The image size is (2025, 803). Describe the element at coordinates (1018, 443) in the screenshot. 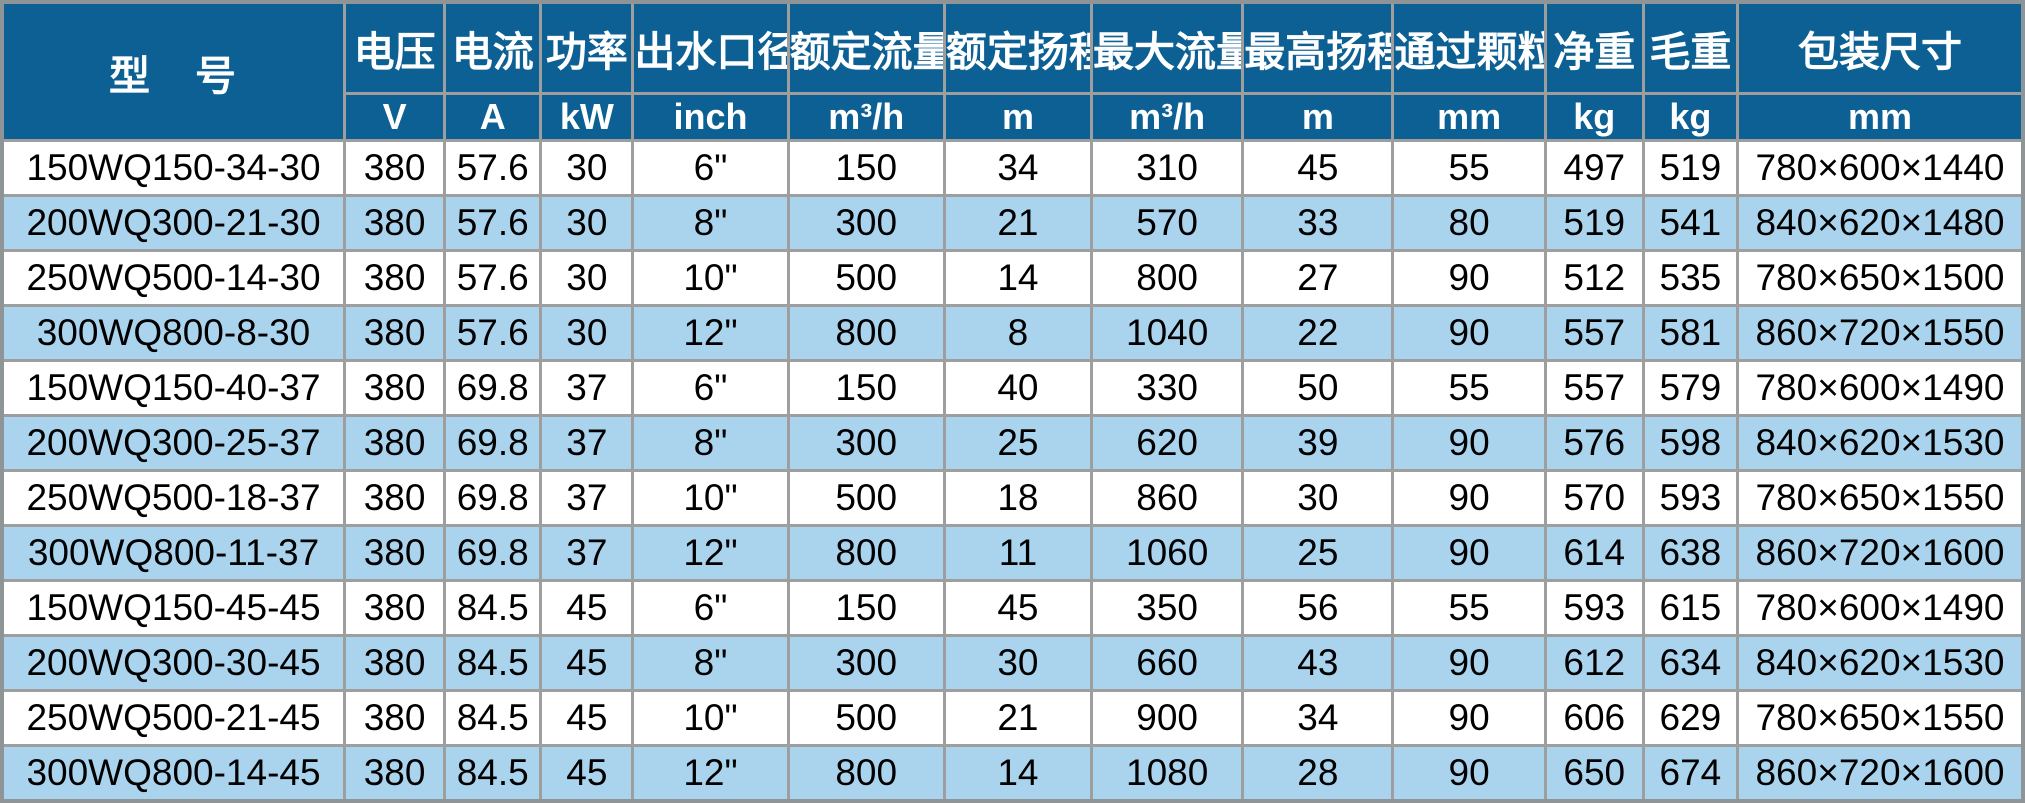

I see `cell-rated-head: 25` at that location.